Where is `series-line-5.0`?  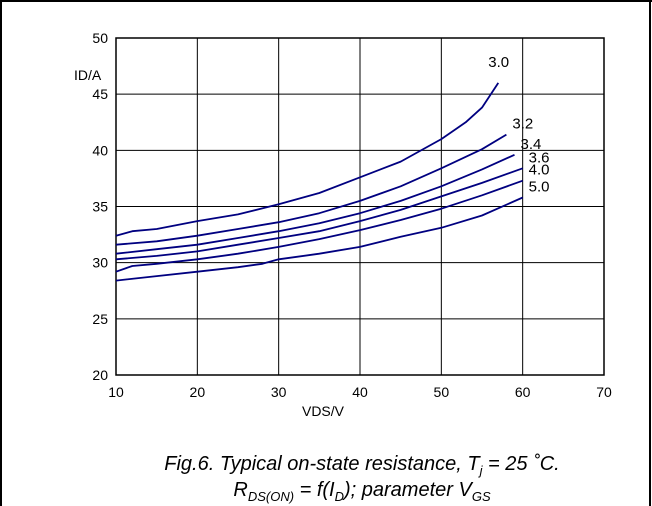
series-line-5.0 is located at coordinates (319, 239).